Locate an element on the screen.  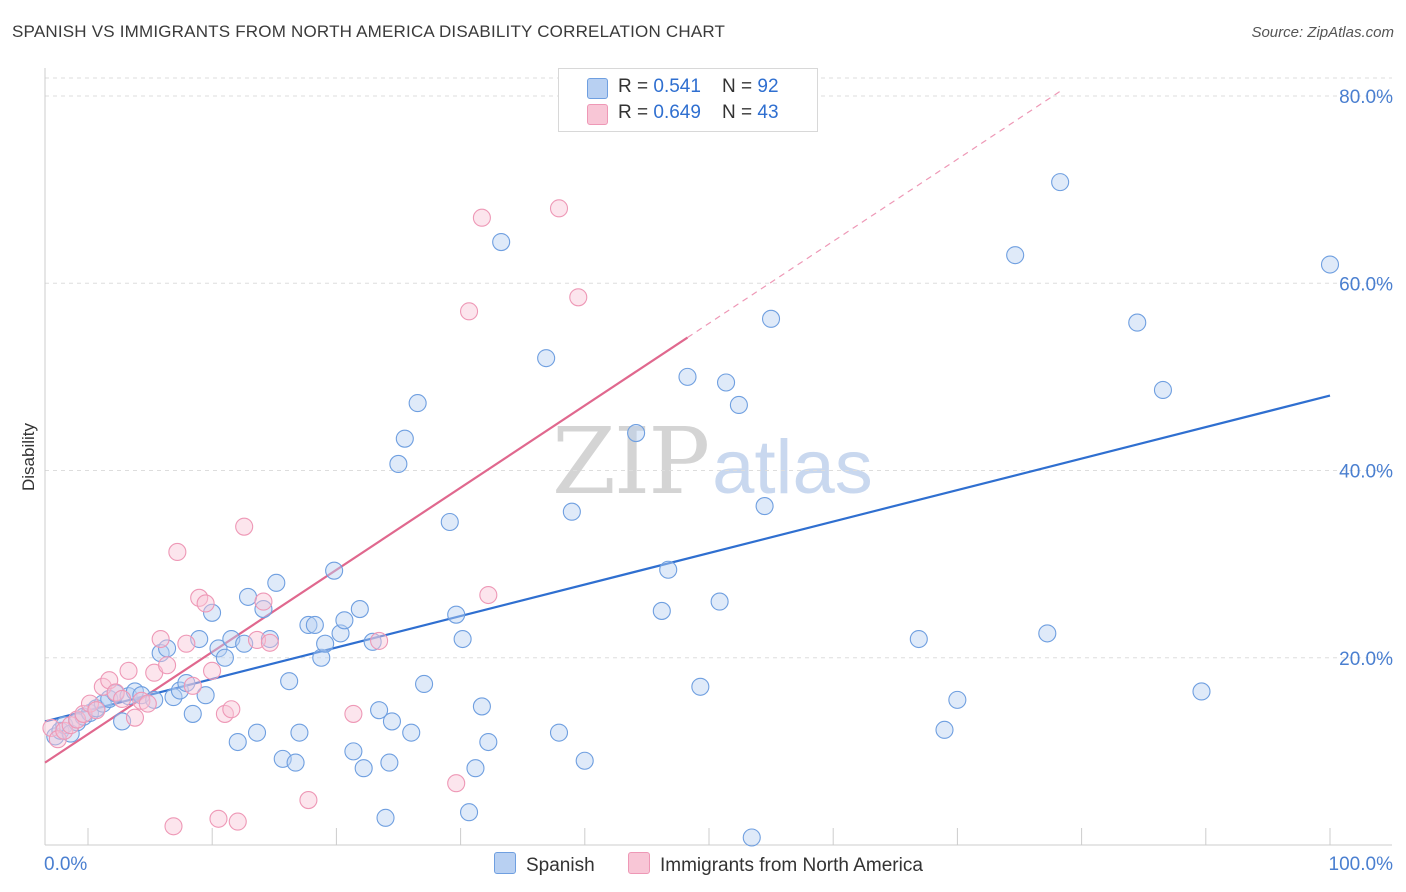
x-tick-label: 0.0% is located at coordinates (65, 864).